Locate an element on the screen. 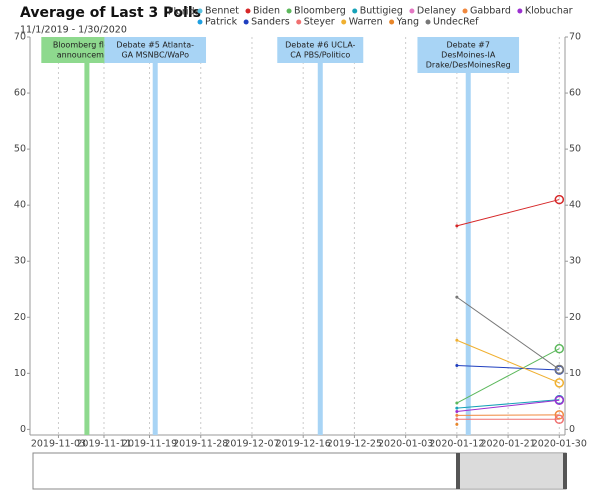 Image resolution: width=600 pixels, height=491 pixels. legend-label: Gabbard is located at coordinates (490, 11).